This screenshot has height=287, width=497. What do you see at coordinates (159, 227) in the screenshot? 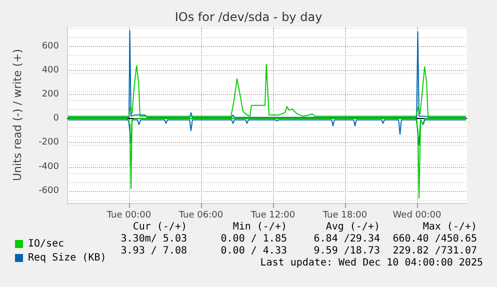
I see `text: Cur (-/+)` at bounding box center [159, 227].